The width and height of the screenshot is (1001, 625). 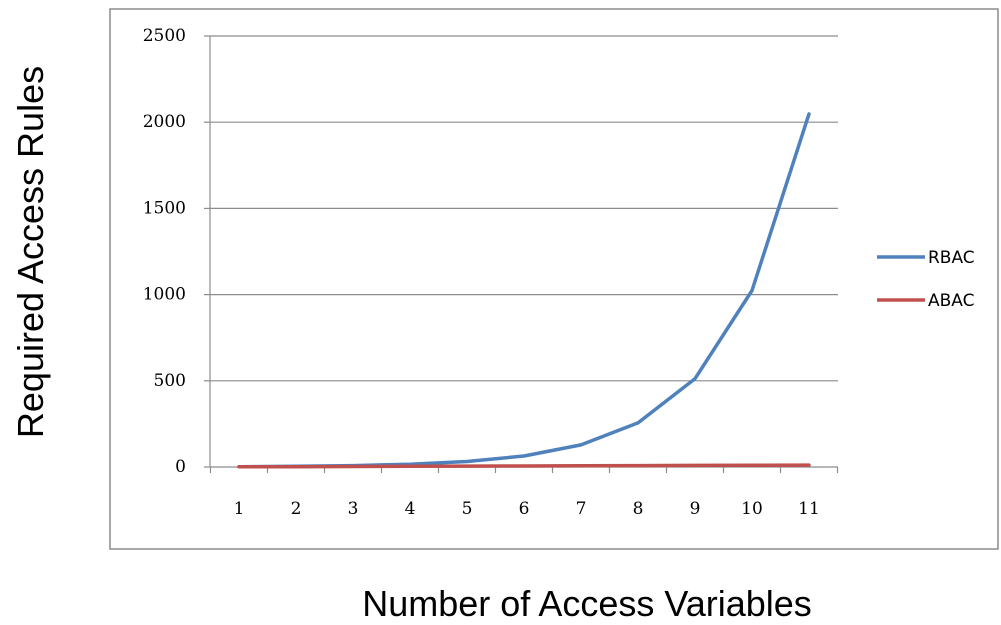 I want to click on x-tick-label: 3, so click(x=353, y=509).